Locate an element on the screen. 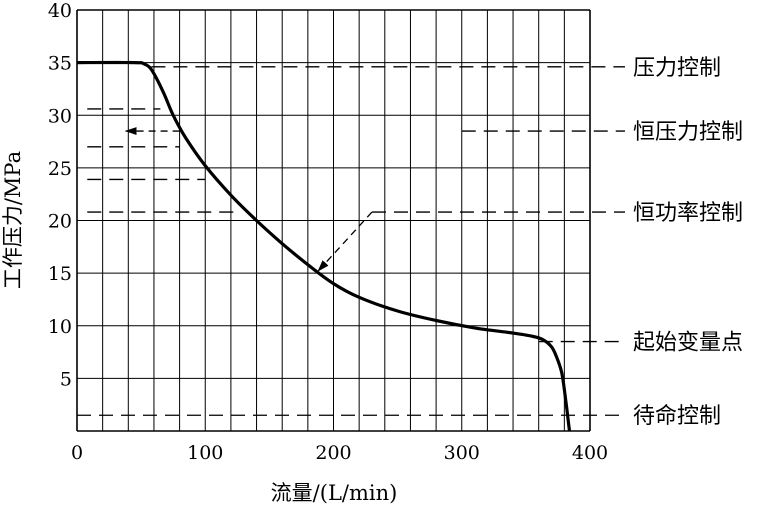  x-tick-label: 200 is located at coordinates (333, 453).